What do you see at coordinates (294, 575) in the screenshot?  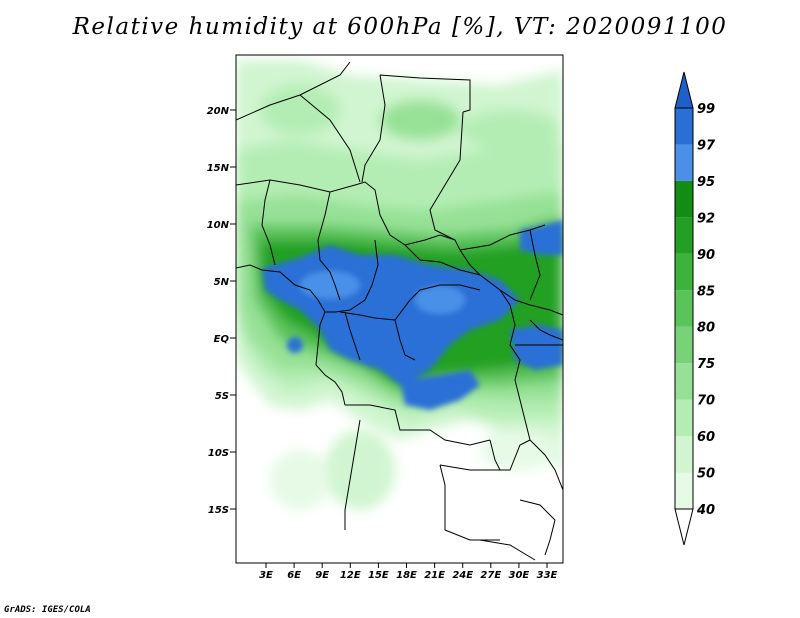 I see `lon-label: 6E` at bounding box center [294, 575].